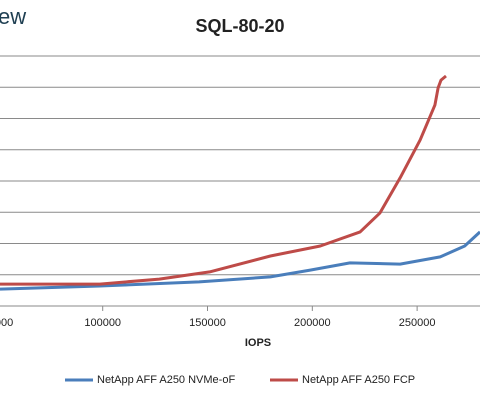  I want to click on x-tick-label: 250000, so click(417, 323).